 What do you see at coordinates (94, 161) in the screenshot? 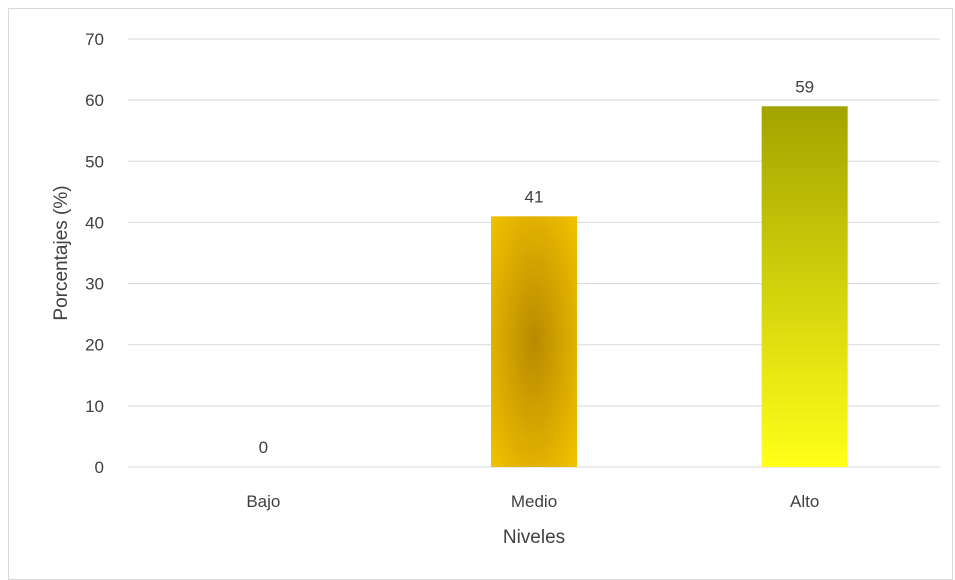
I see `y-tick-label: 50` at bounding box center [94, 161].